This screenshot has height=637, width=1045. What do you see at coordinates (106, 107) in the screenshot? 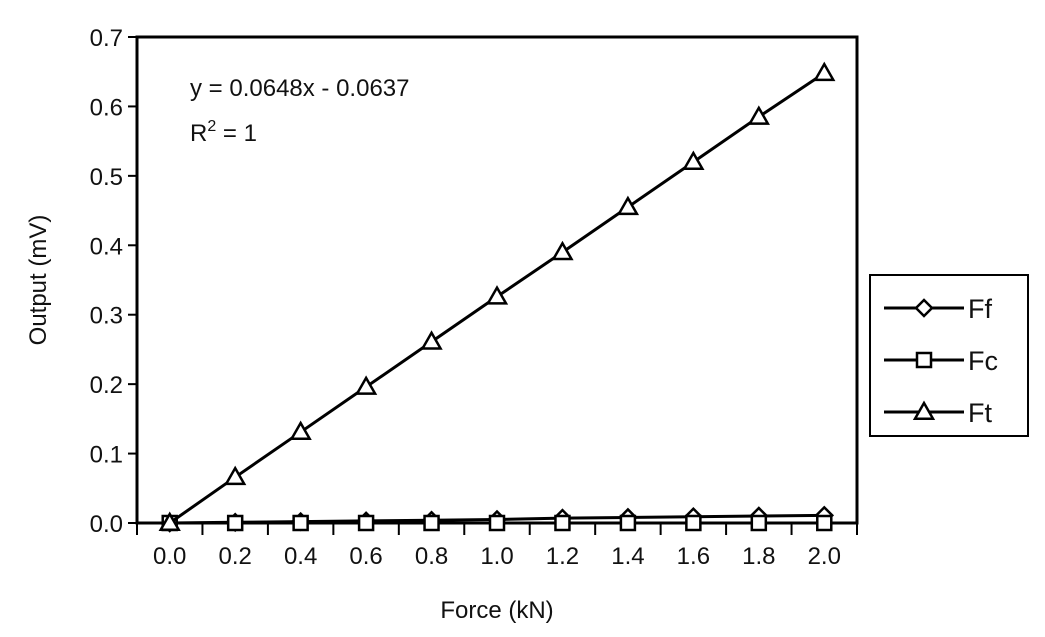
I see `y-tick-label: 0.6` at bounding box center [106, 107].